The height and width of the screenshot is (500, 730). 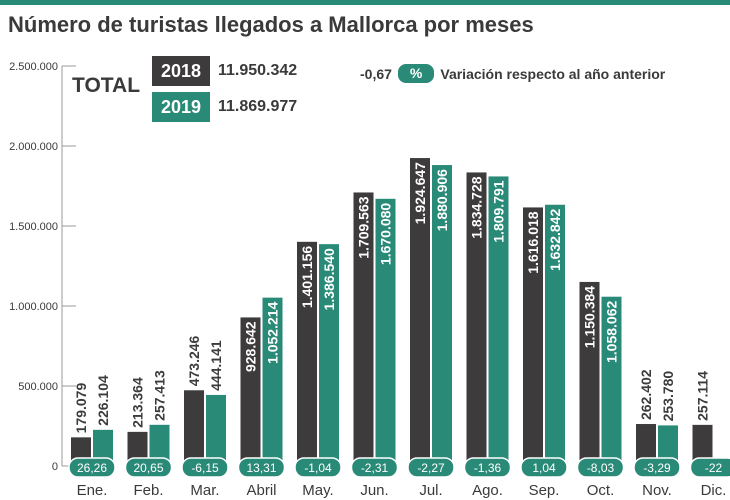 I want to click on top-accent-bar, so click(x=365, y=2).